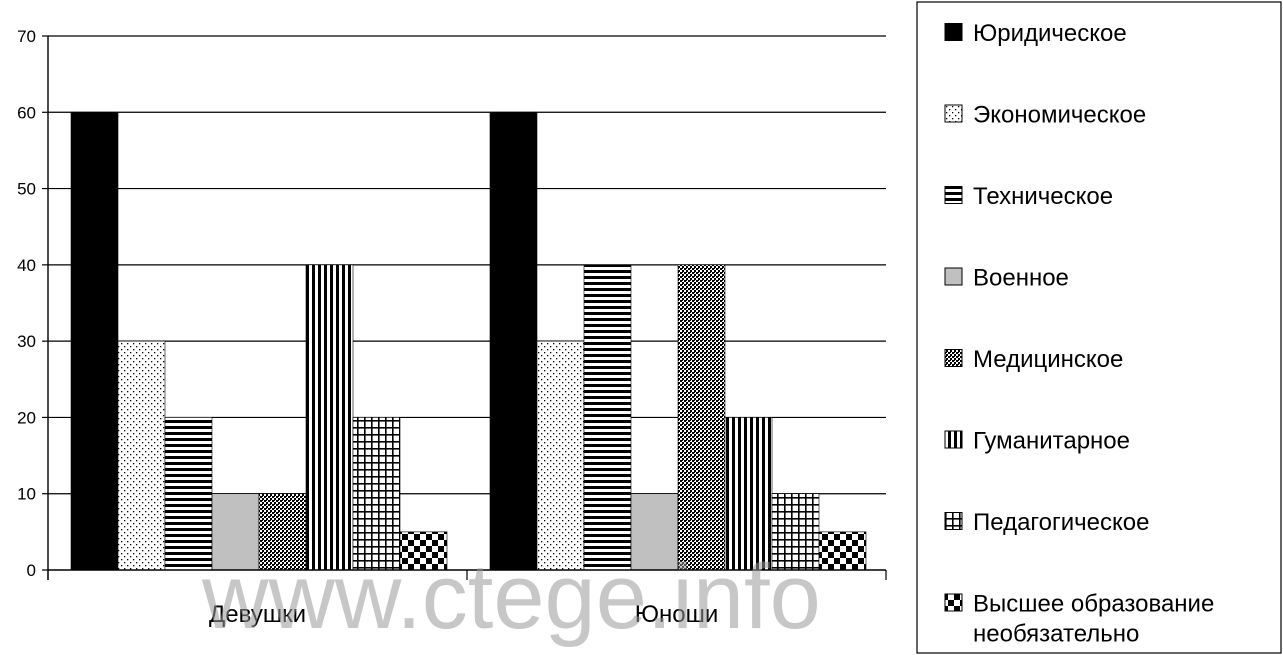  What do you see at coordinates (463, 614) in the screenshot?
I see `x-axis-labels: Девушки Юноши` at bounding box center [463, 614].